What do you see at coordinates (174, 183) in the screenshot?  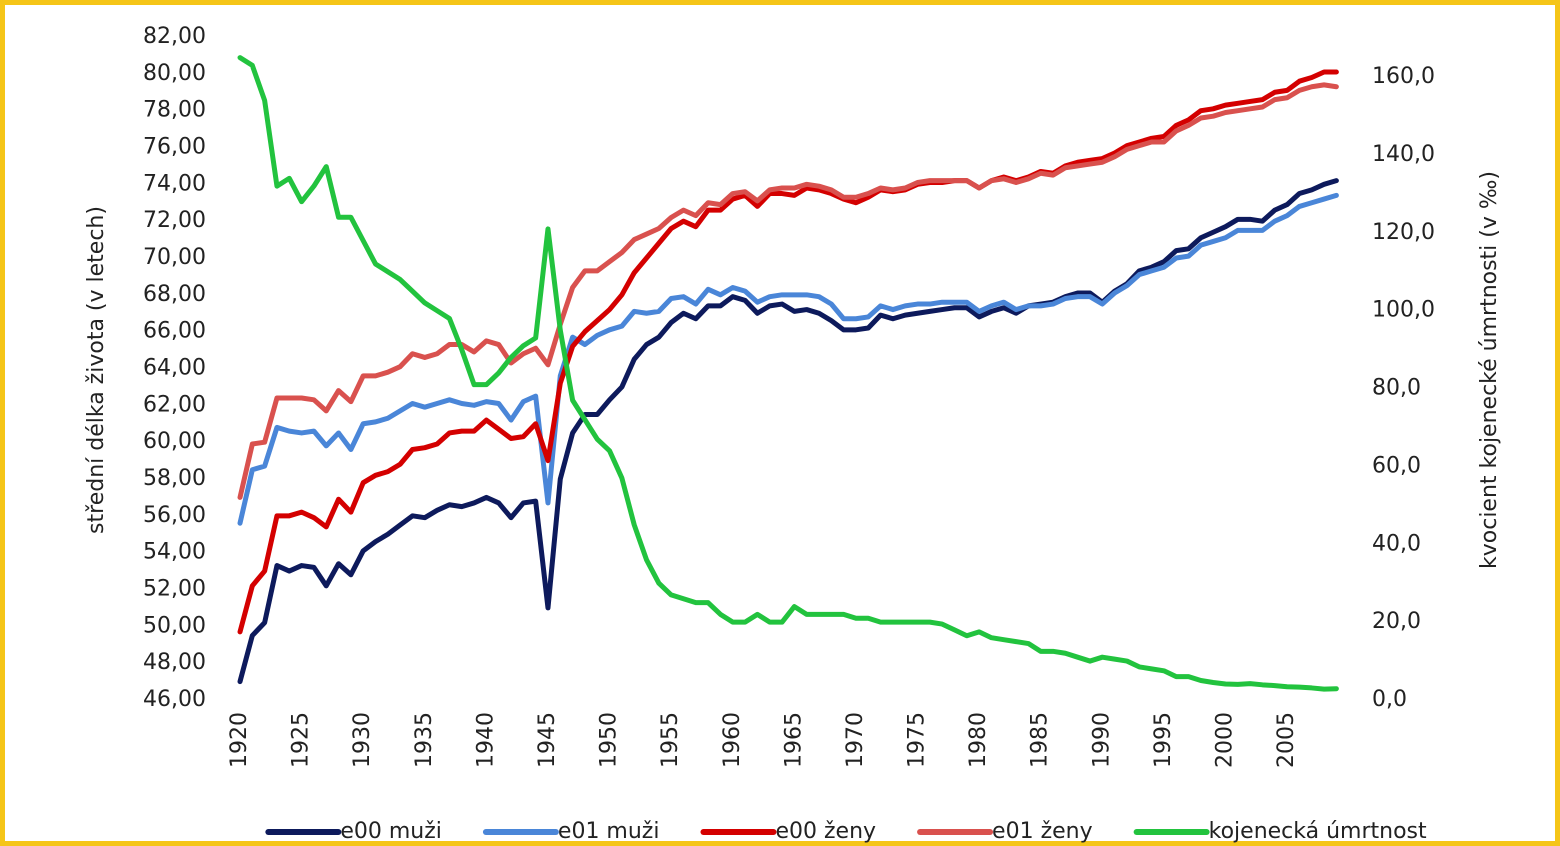 I see `y-tick-label: 74,00` at bounding box center [174, 183].